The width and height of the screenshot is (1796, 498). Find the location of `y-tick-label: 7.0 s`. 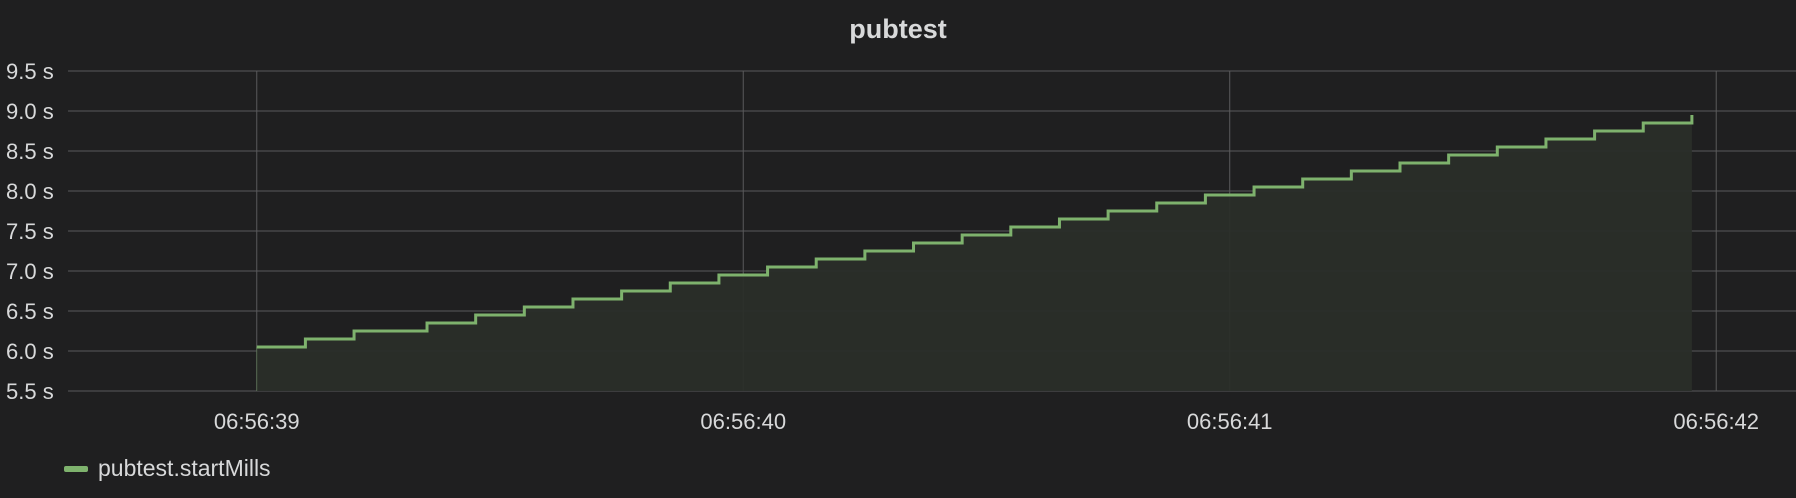

y-tick-label: 7.0 s is located at coordinates (30, 271).